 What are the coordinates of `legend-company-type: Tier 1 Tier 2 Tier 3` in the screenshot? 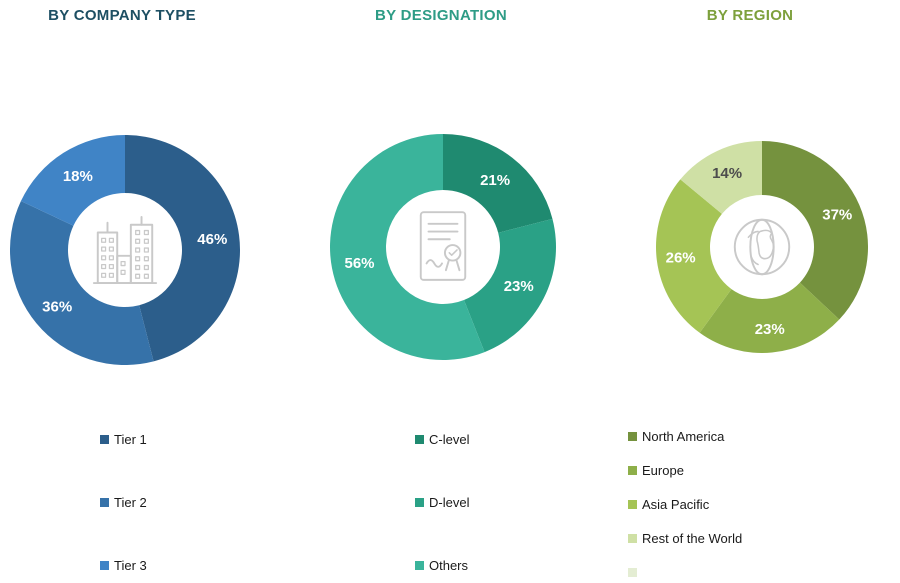 It's located at (123, 502).